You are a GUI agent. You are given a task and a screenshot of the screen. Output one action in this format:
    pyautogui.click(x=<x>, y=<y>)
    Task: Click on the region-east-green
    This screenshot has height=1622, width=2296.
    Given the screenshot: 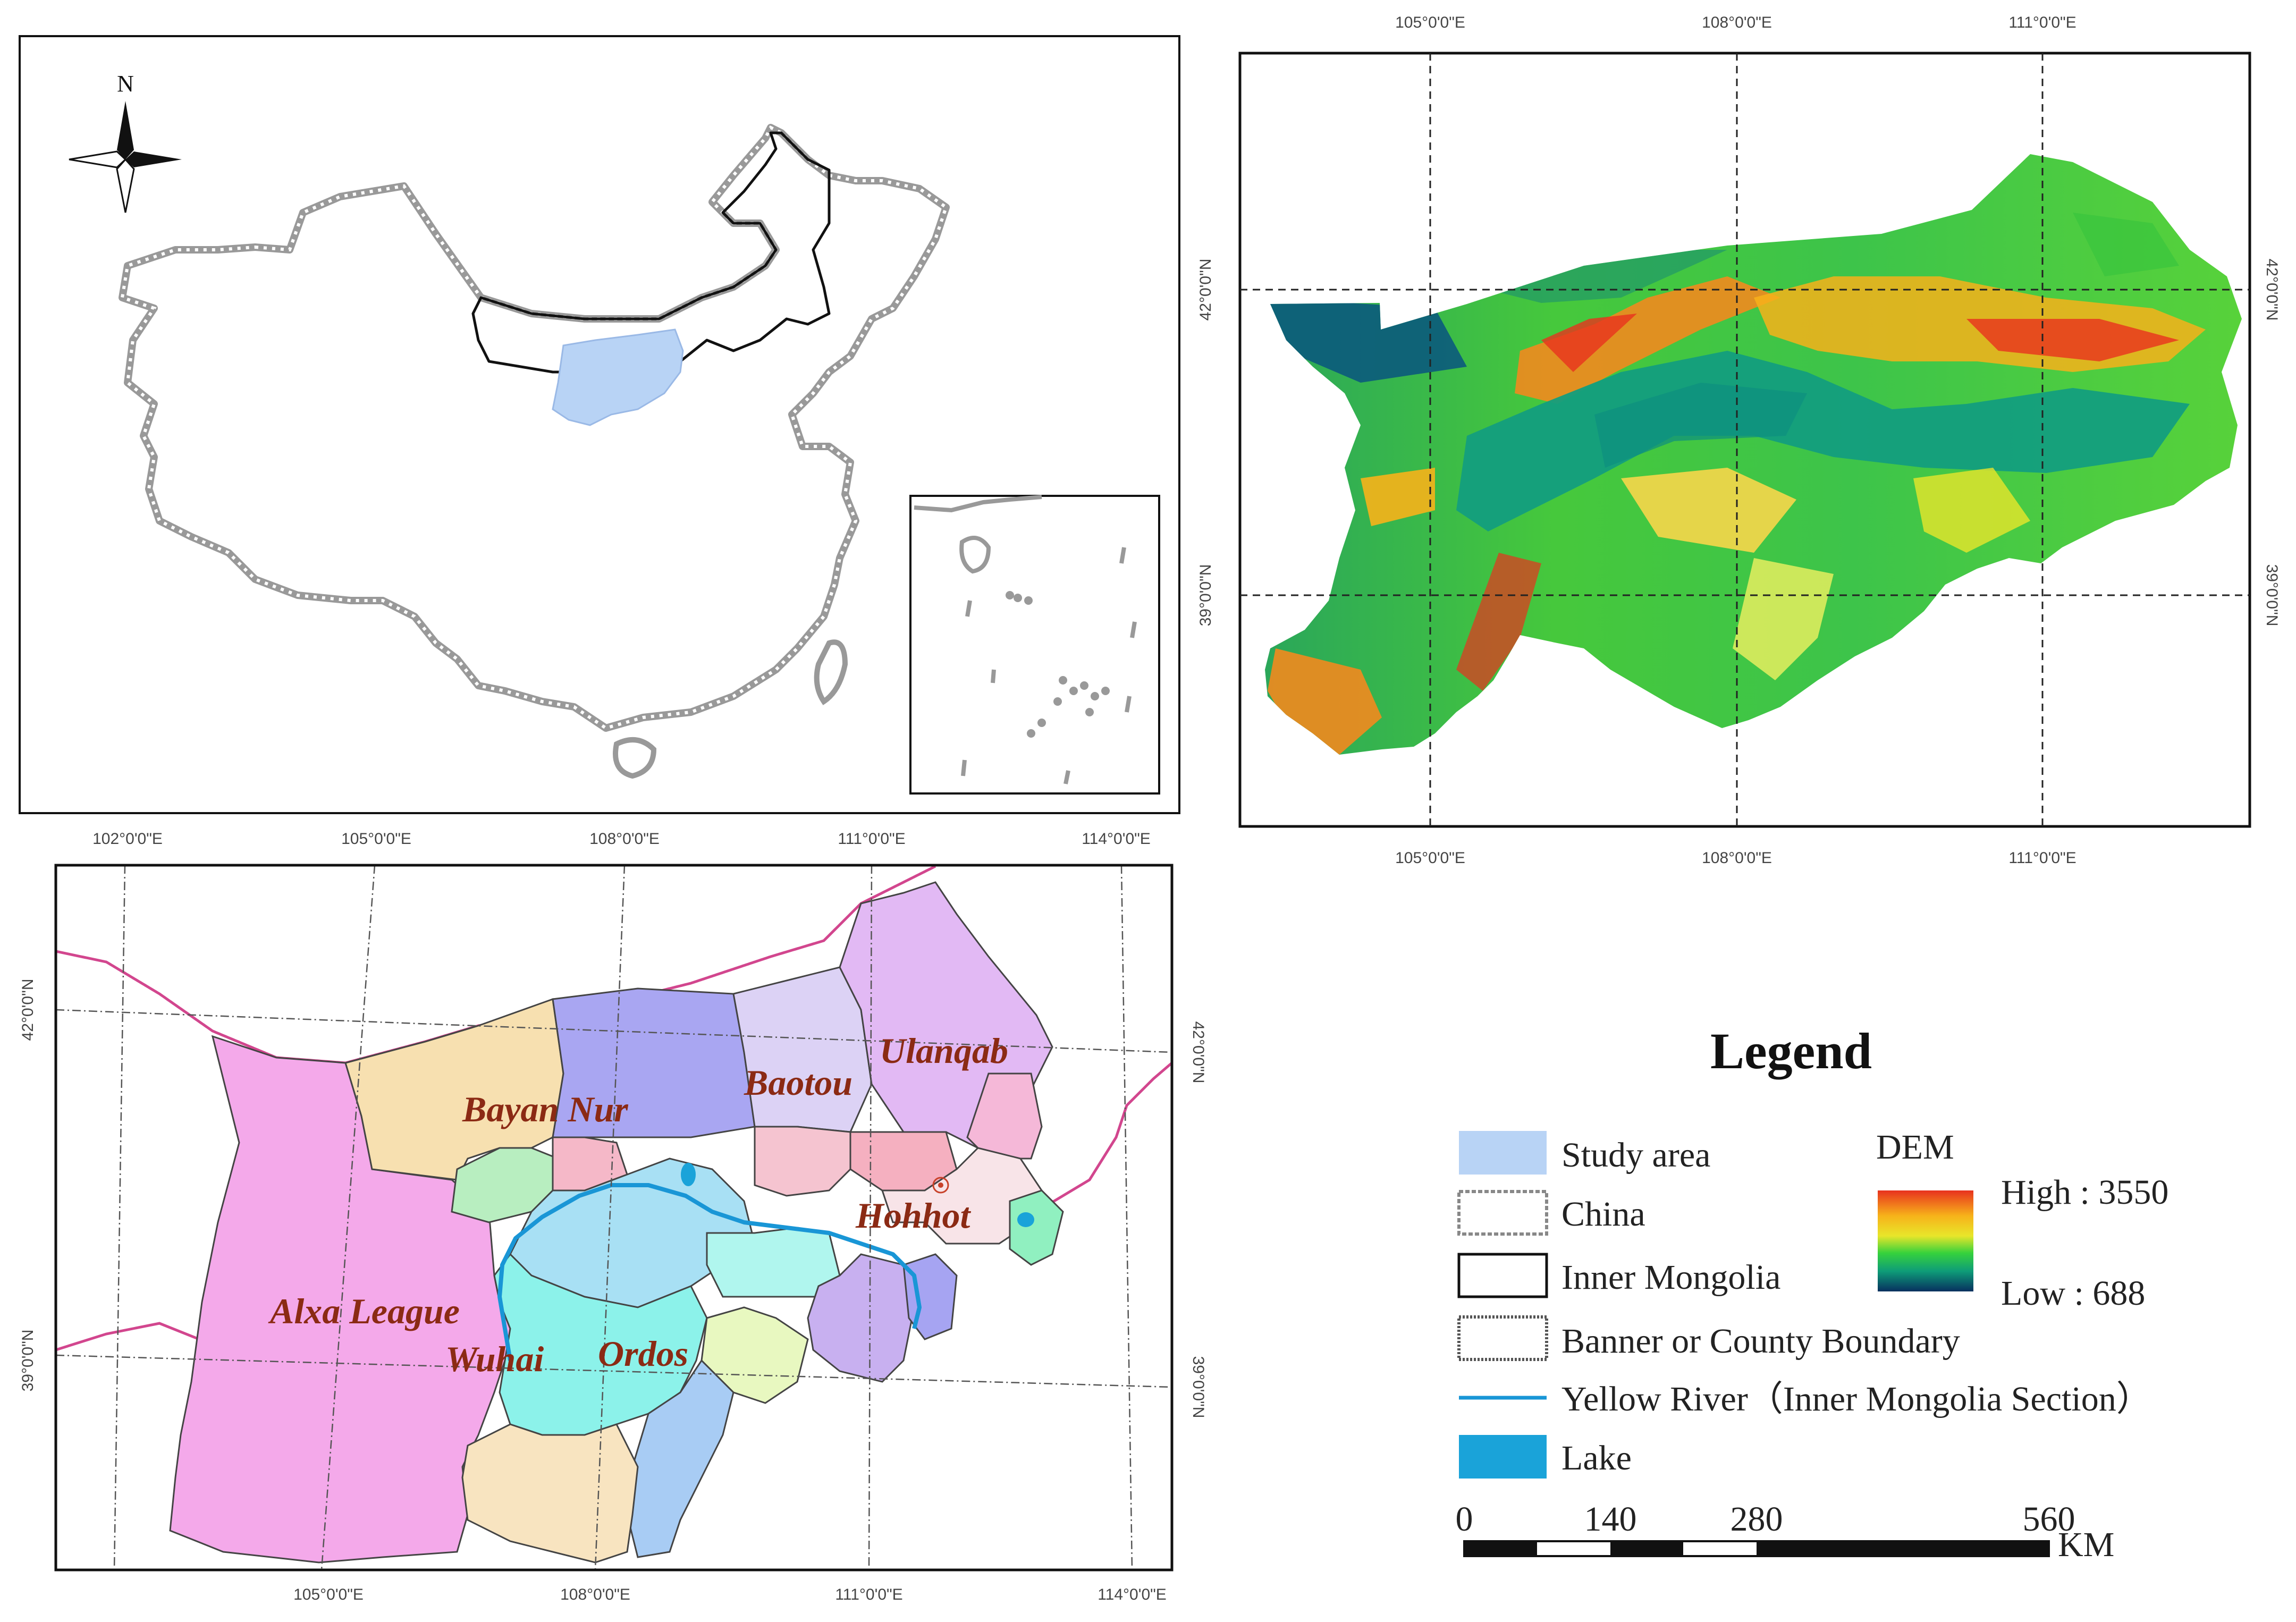 What is the action you would take?
    pyautogui.click(x=1036, y=1227)
    